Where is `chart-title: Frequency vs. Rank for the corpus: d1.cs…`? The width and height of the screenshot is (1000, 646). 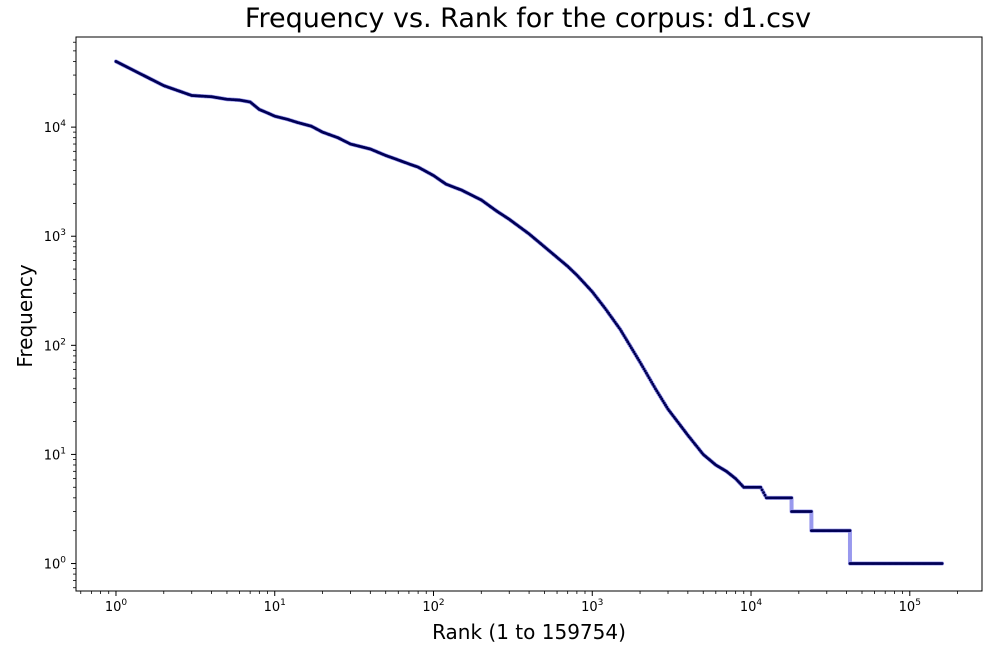
chart-title: Frequency vs. Rank for the corpus: d1.cs… is located at coordinates (528, 18).